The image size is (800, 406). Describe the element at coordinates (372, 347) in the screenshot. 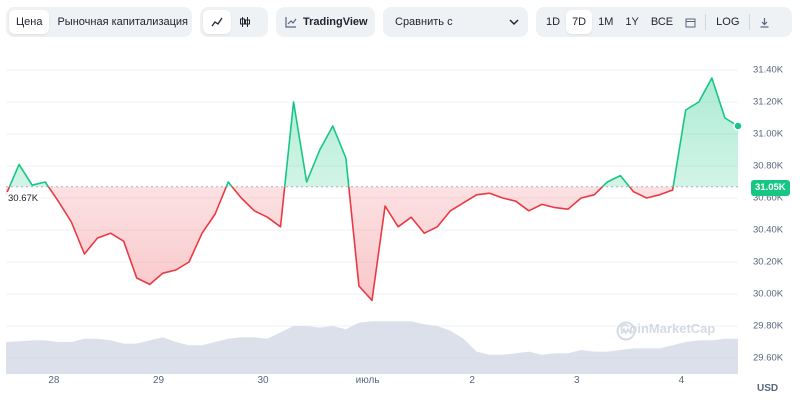

I see `volume-area` at that location.